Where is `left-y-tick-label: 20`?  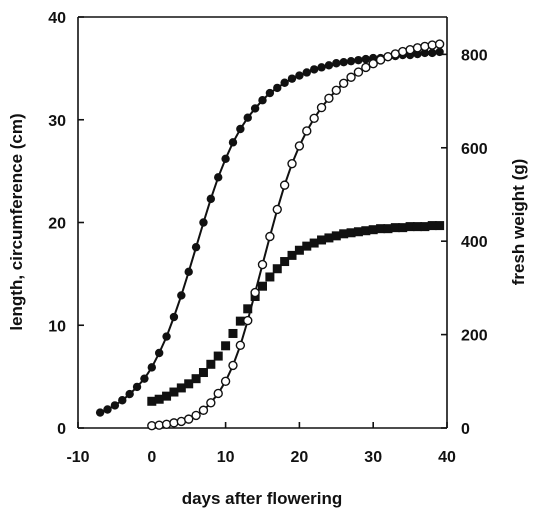 left-y-tick-label: 20 is located at coordinates (57, 224).